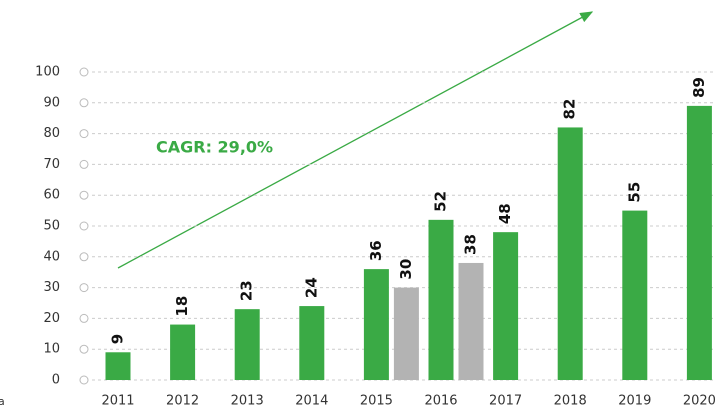 The width and height of the screenshot is (716, 409). I want to click on x-tick-label: 2016, so click(440, 401).